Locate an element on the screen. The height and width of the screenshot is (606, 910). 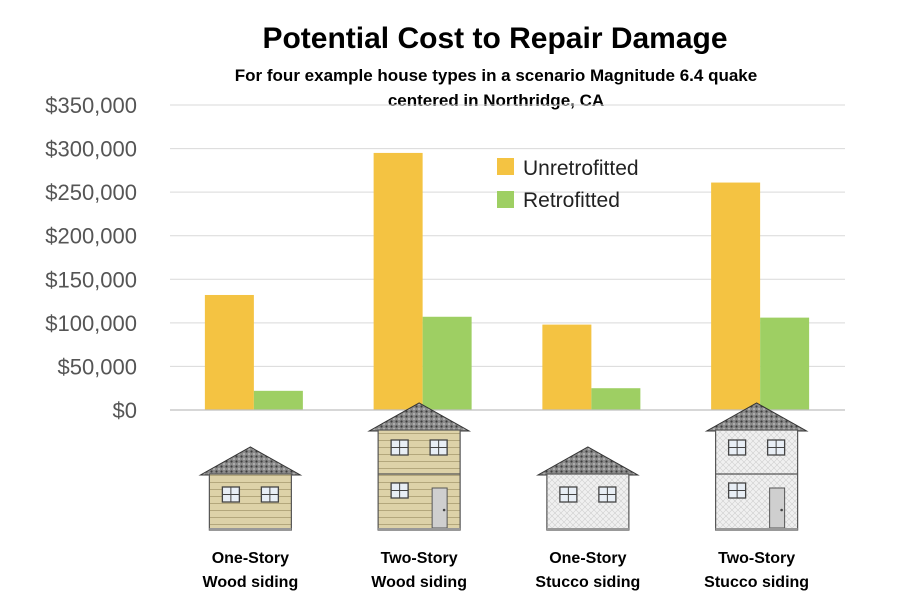
one-story-stucco-house-icon is located at coordinates (587, 488).